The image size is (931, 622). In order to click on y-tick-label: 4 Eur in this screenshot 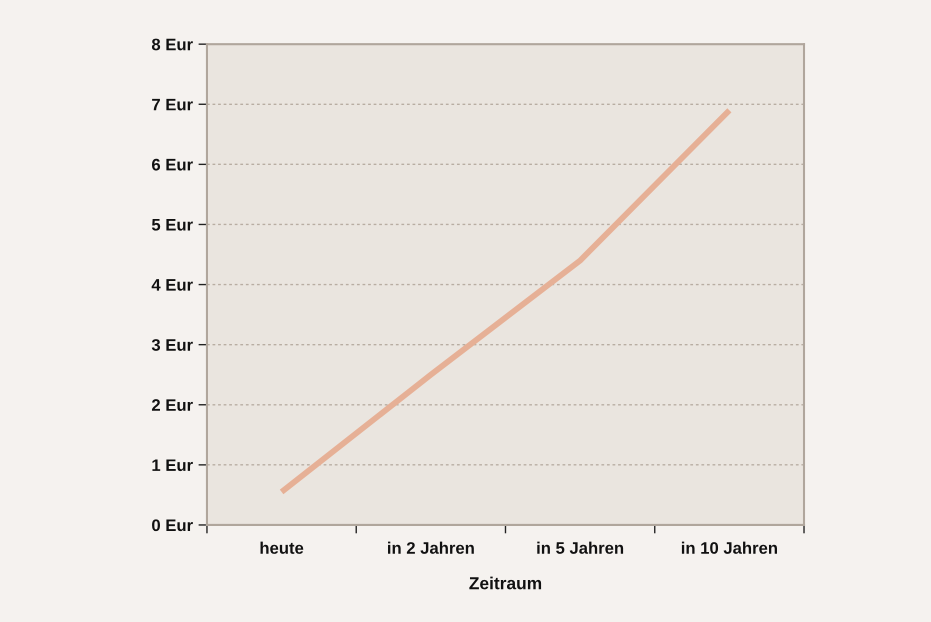, I will do `click(172, 285)`.